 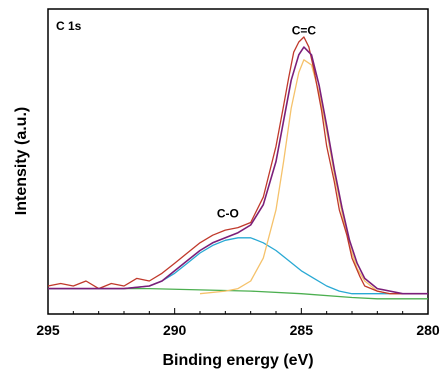 I want to click on peak-annotation: C-O, so click(x=228, y=213).